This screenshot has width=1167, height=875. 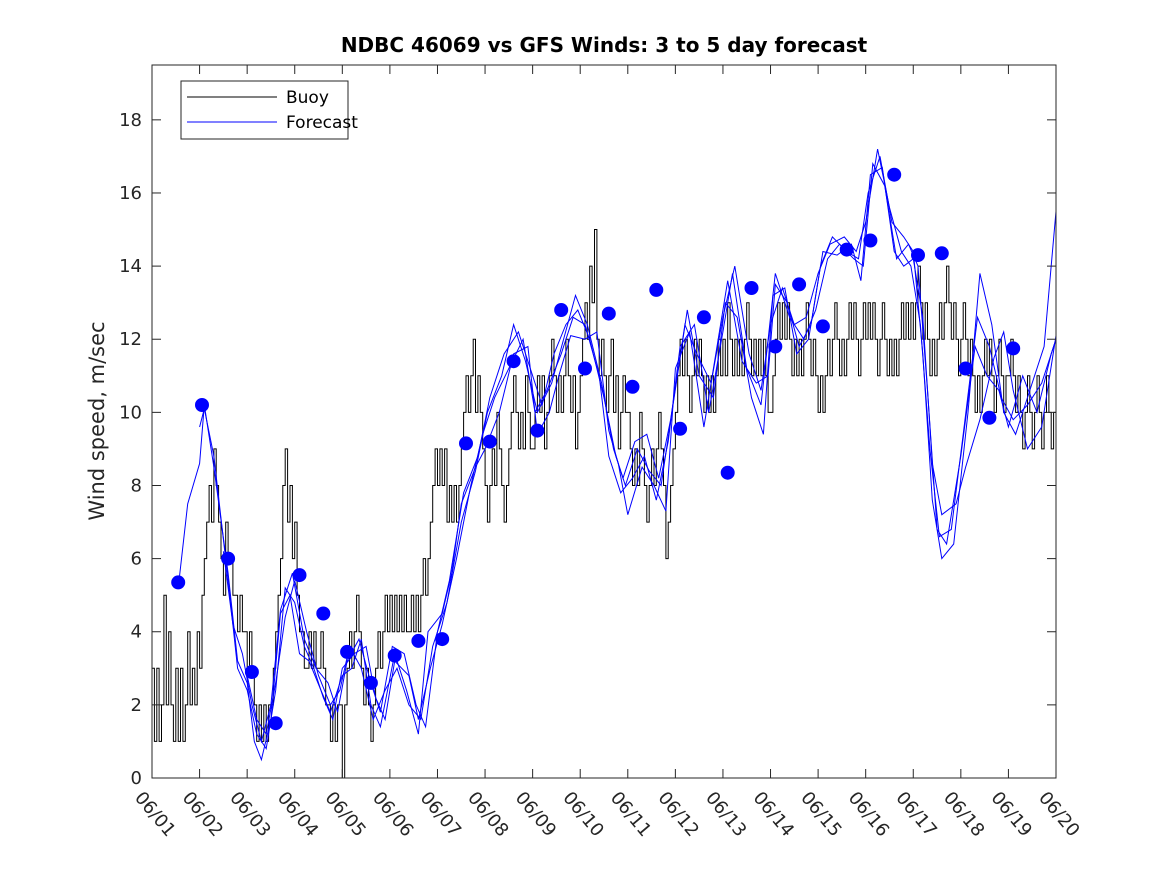 What do you see at coordinates (130, 339) in the screenshot?
I see `y-tick-label: 12` at bounding box center [130, 339].